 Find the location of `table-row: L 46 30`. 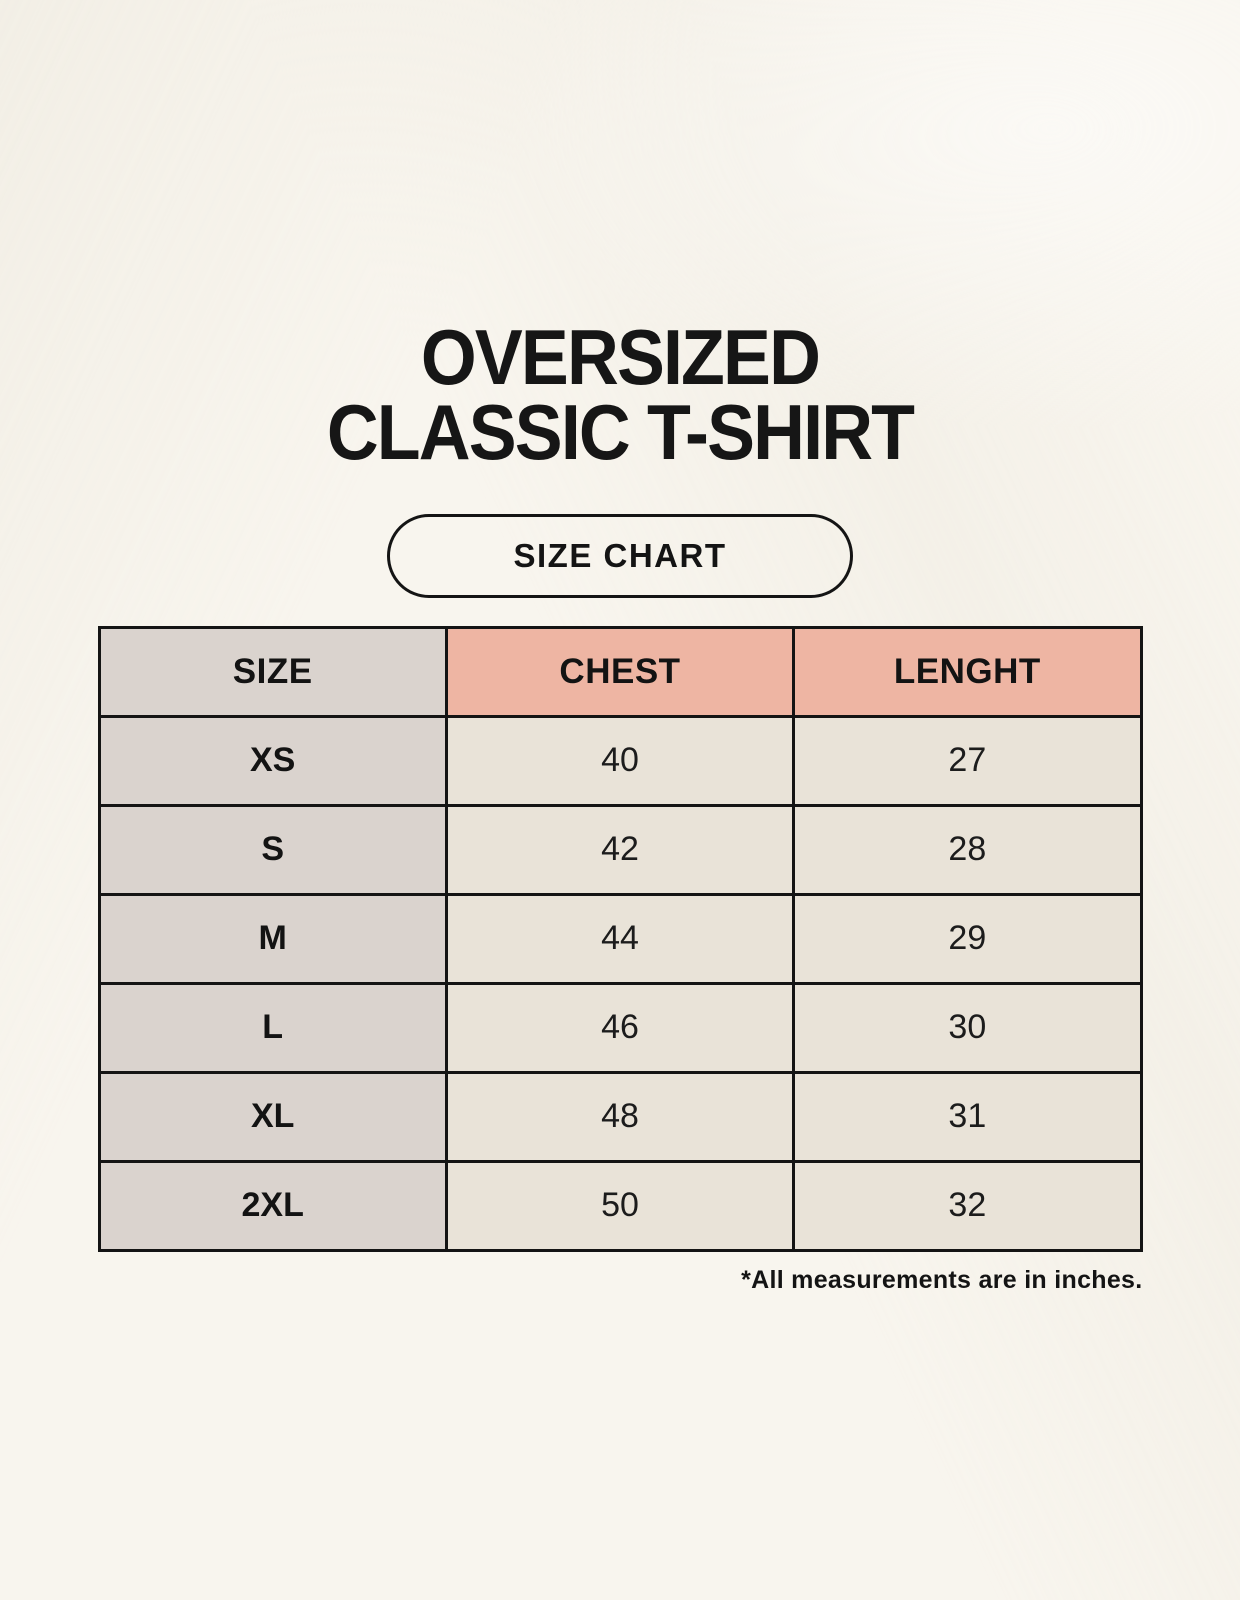

table-row: L 46 30 is located at coordinates (620, 1027).